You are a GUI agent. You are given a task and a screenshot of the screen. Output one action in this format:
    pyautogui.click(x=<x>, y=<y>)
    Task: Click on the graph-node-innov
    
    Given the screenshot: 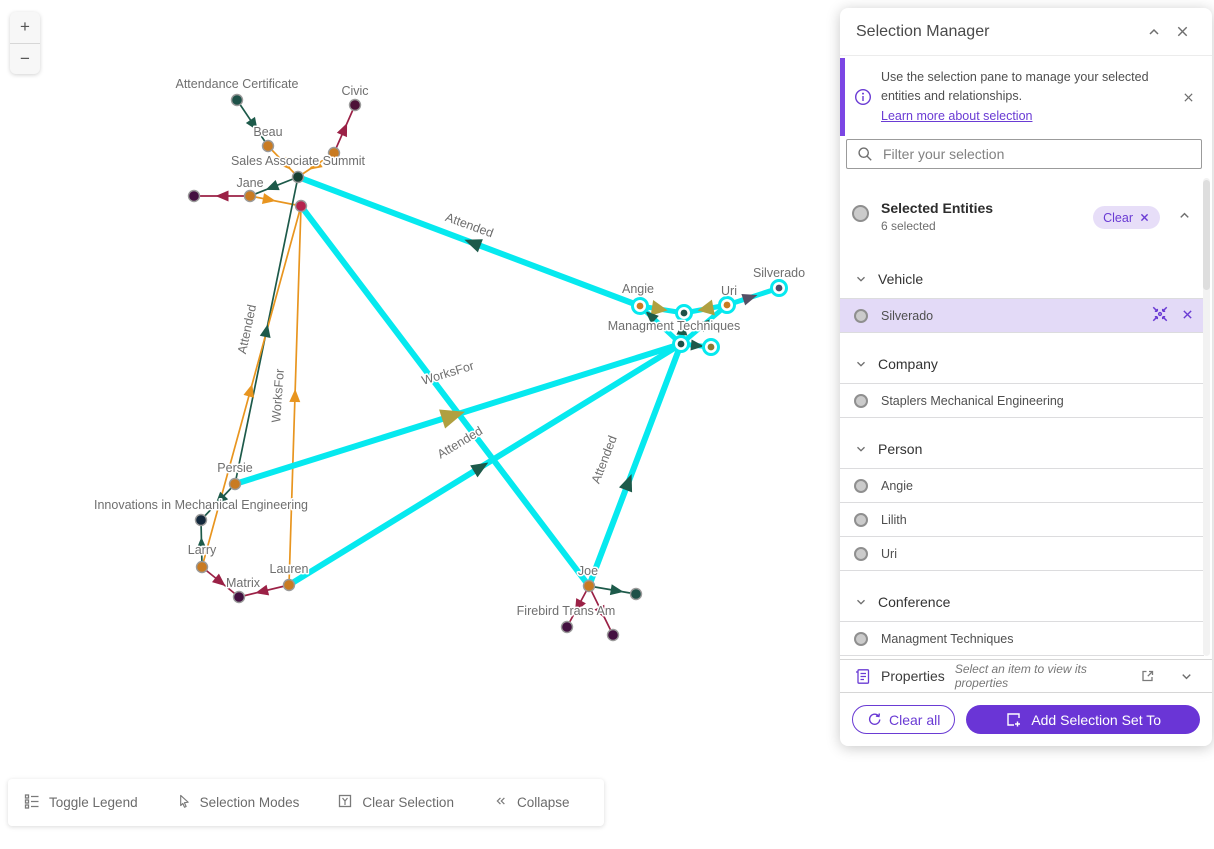 What is the action you would take?
    pyautogui.click(x=201, y=520)
    